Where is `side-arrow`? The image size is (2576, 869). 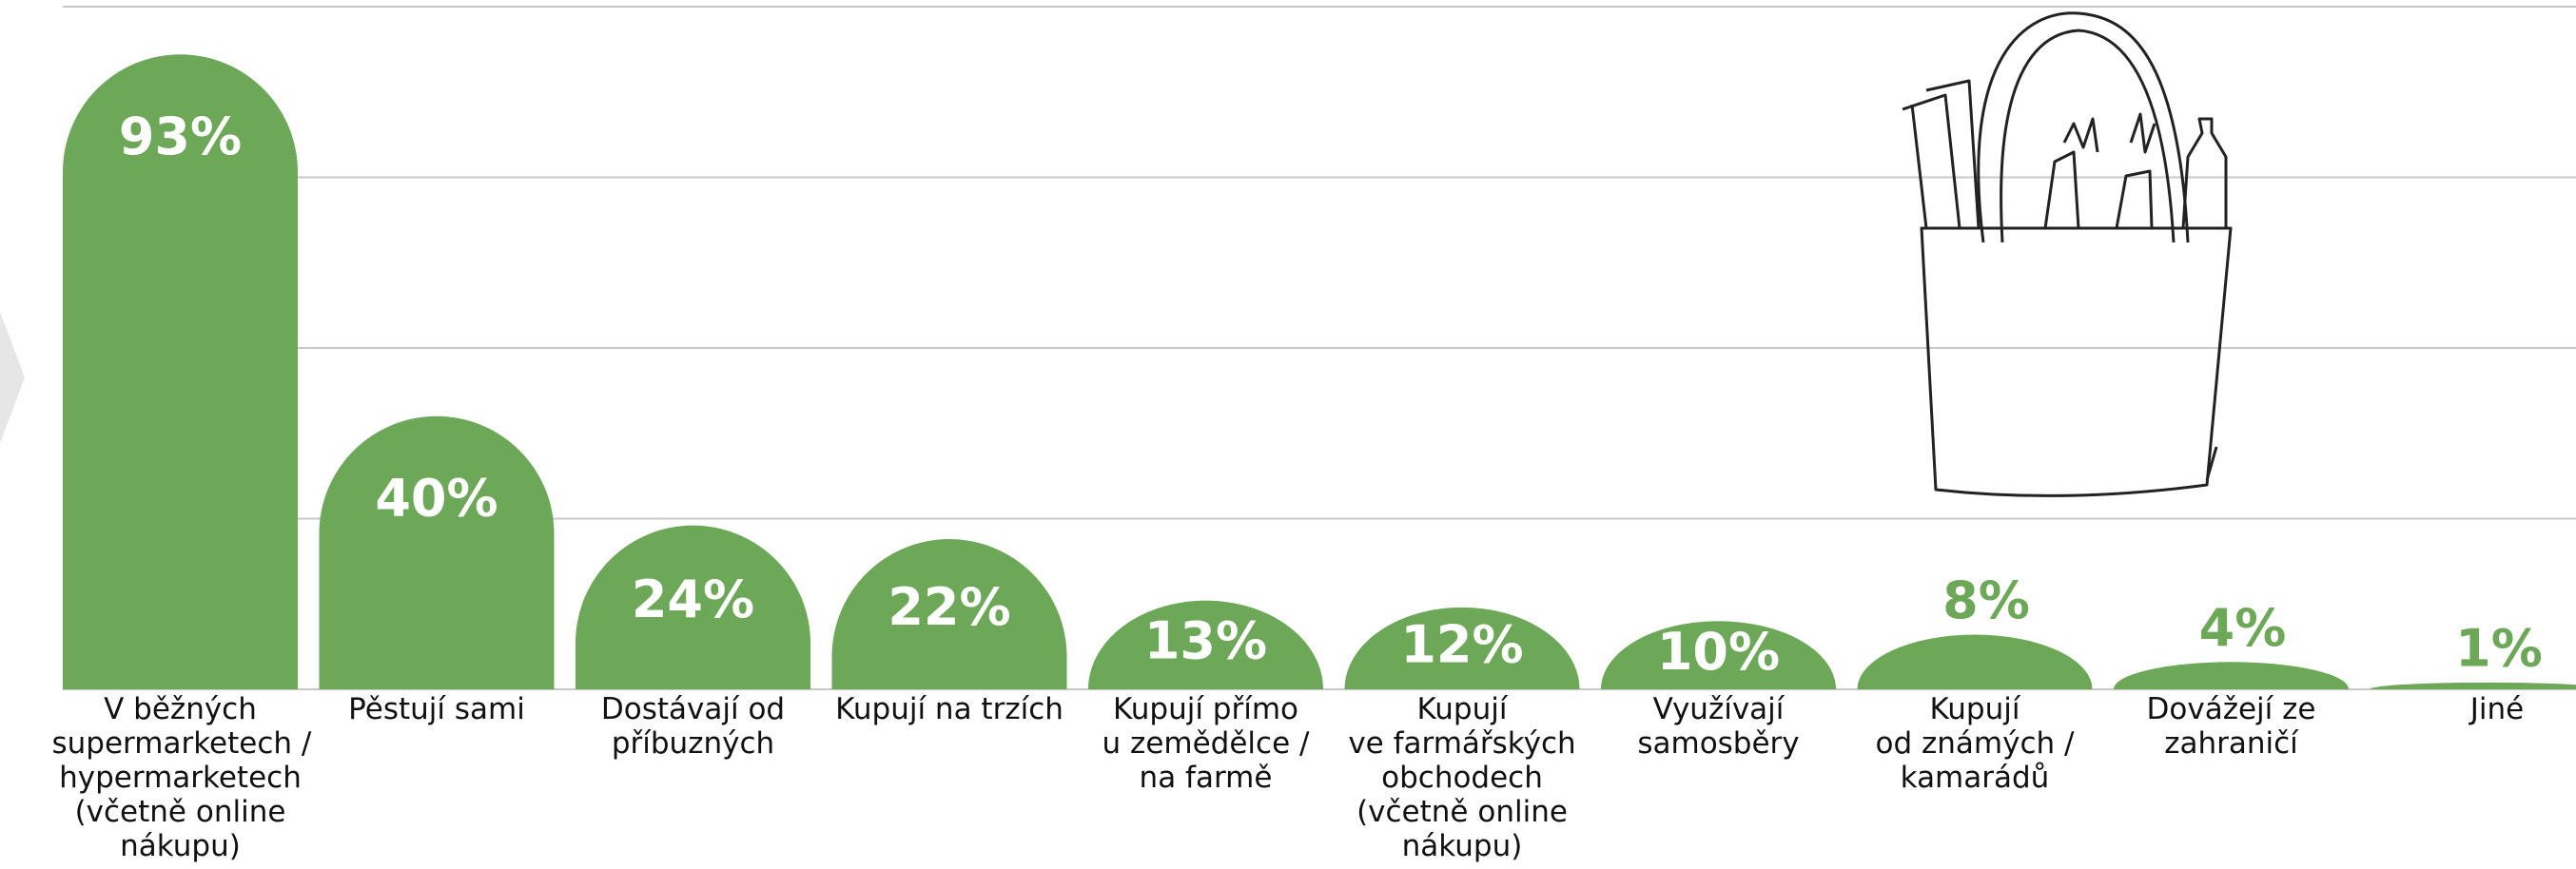 side-arrow is located at coordinates (13, 377).